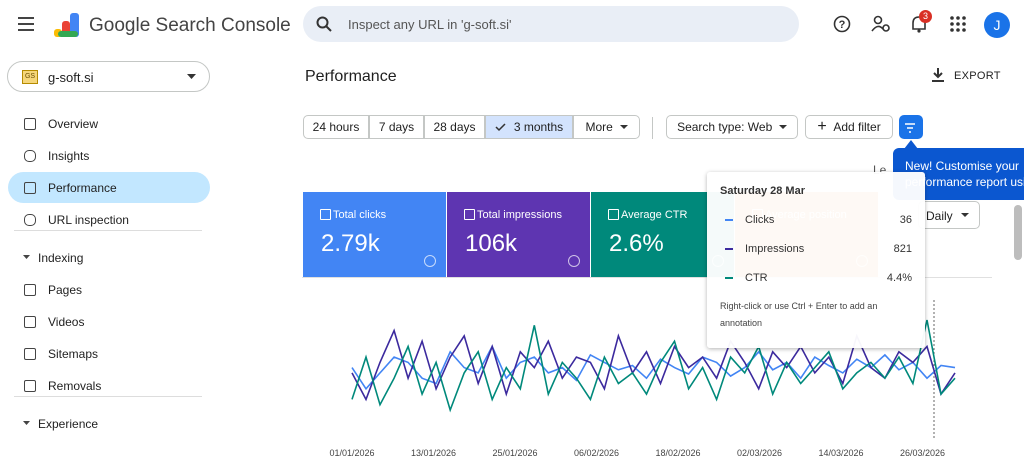 Image resolution: width=1024 pixels, height=464 pixels. Describe the element at coordinates (902, 249) in the screenshot. I see `tooltip-value: 821` at that location.